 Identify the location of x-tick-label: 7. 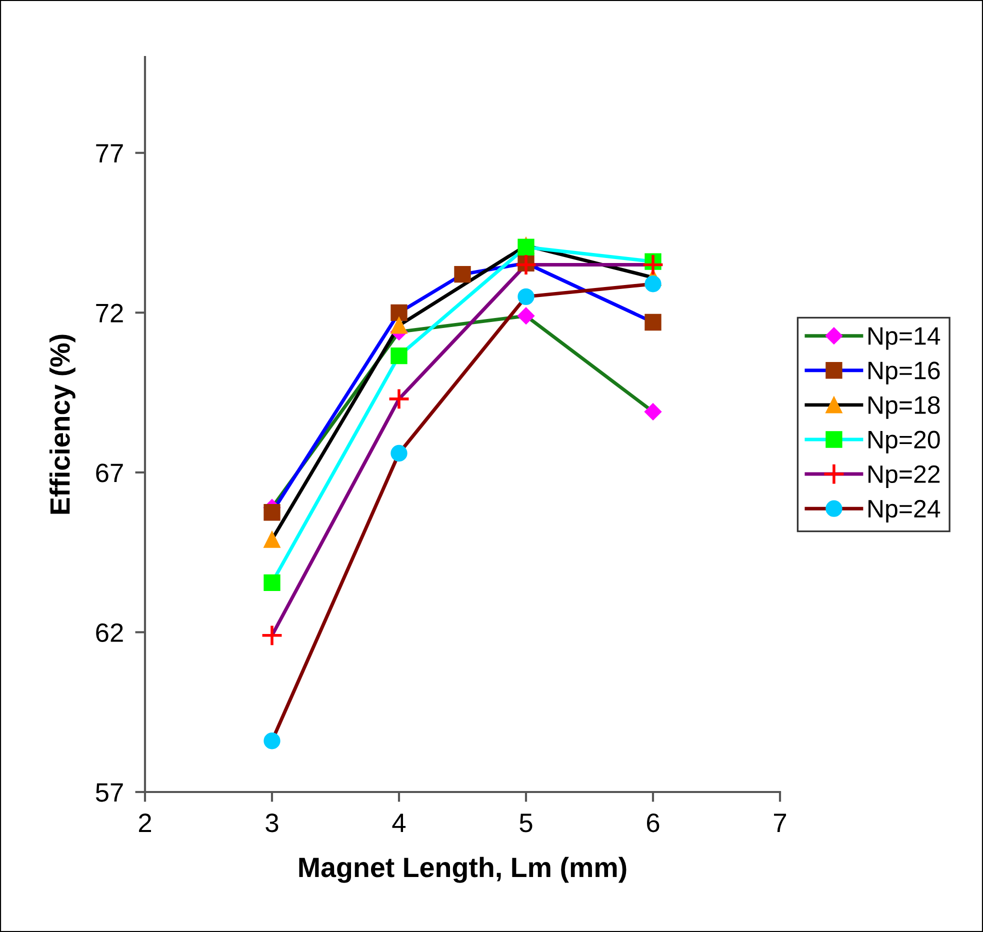
(780, 823).